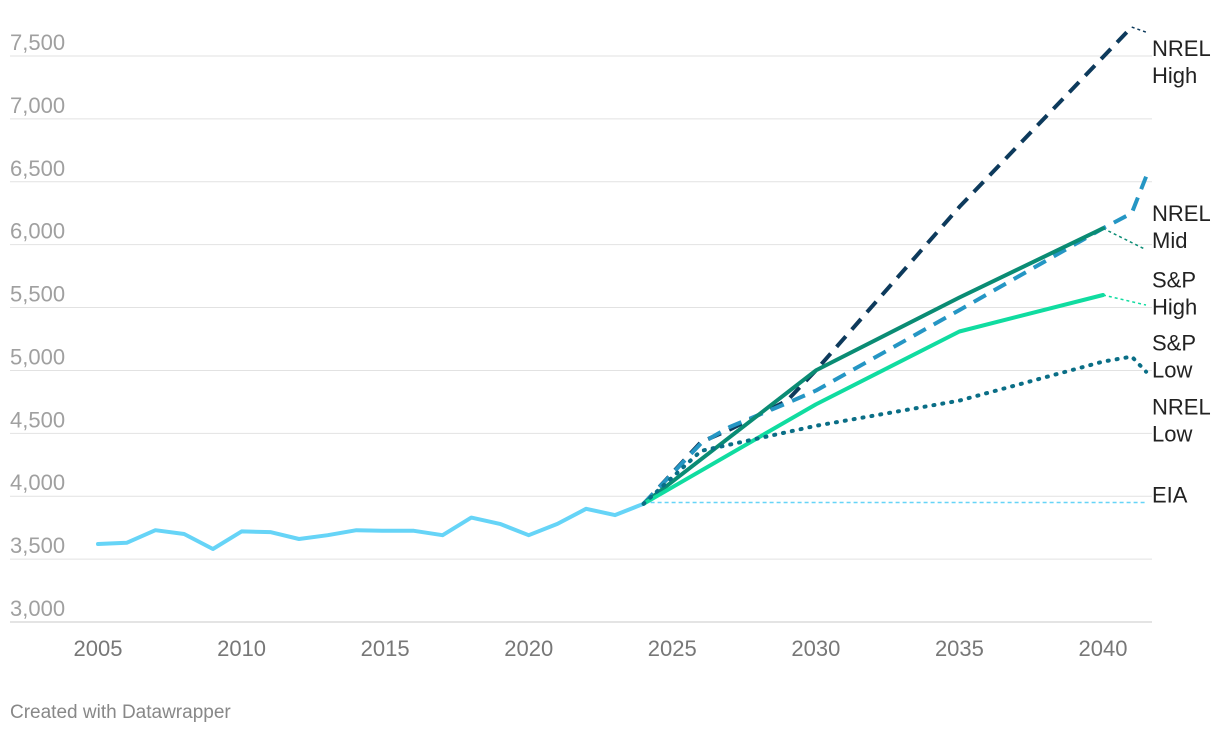 This screenshot has height=738, width=1220. What do you see at coordinates (241, 648) in the screenshot?
I see `x-tick-label: 2010` at bounding box center [241, 648].